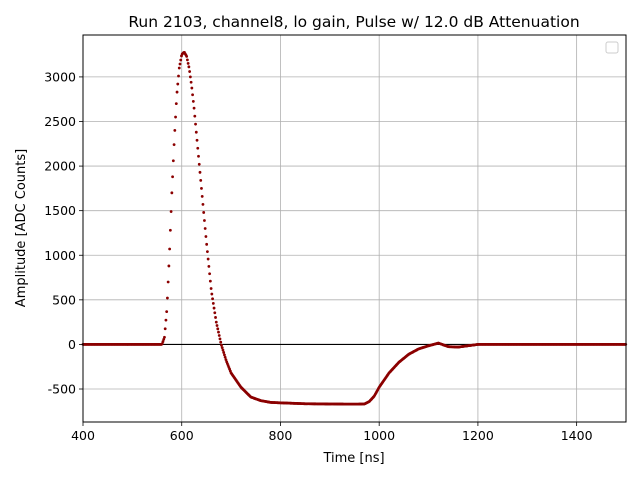 The width and height of the screenshot is (640, 480). What do you see at coordinates (60, 255) in the screenshot?
I see `y-tick-label: 1000` at bounding box center [60, 255].